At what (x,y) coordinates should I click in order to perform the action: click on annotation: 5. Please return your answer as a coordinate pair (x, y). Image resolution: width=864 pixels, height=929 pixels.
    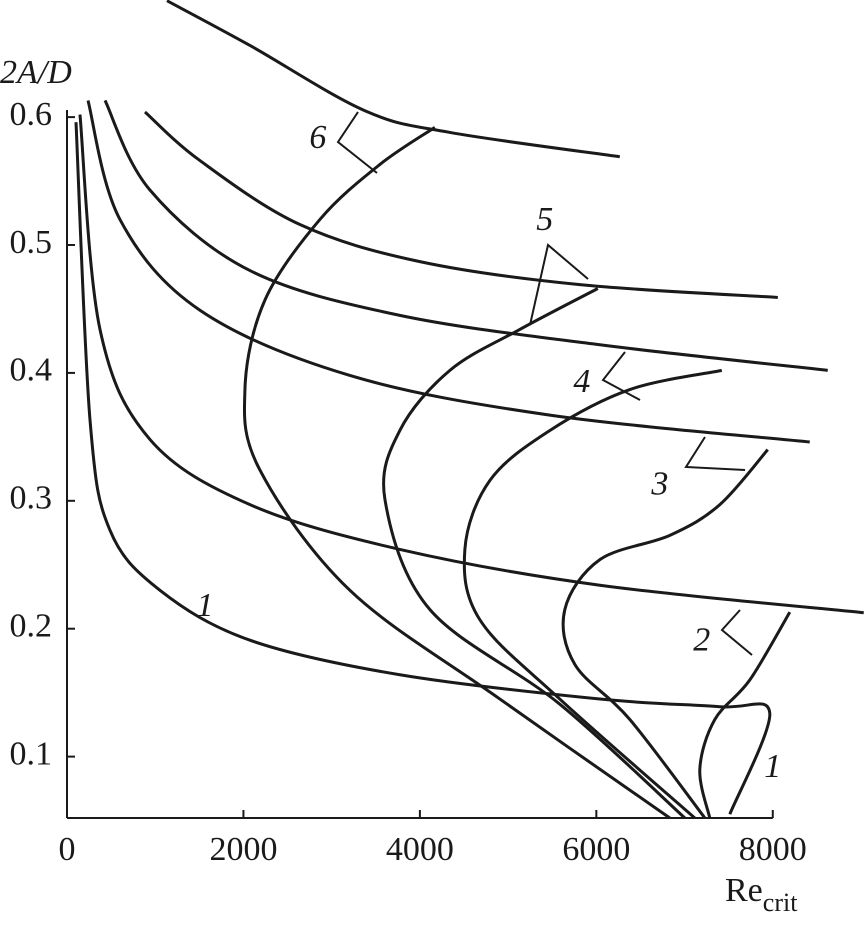
    Looking at the image, I should click on (544, 219).